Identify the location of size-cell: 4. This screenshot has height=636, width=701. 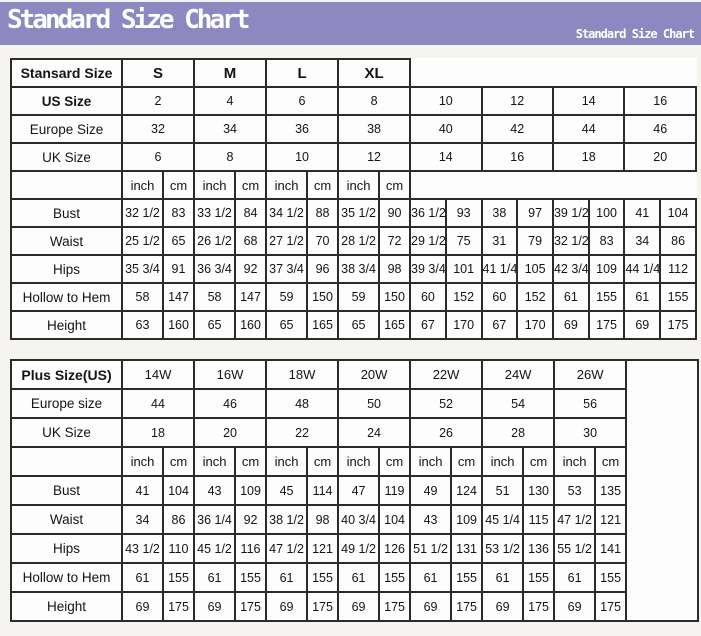
(230, 101).